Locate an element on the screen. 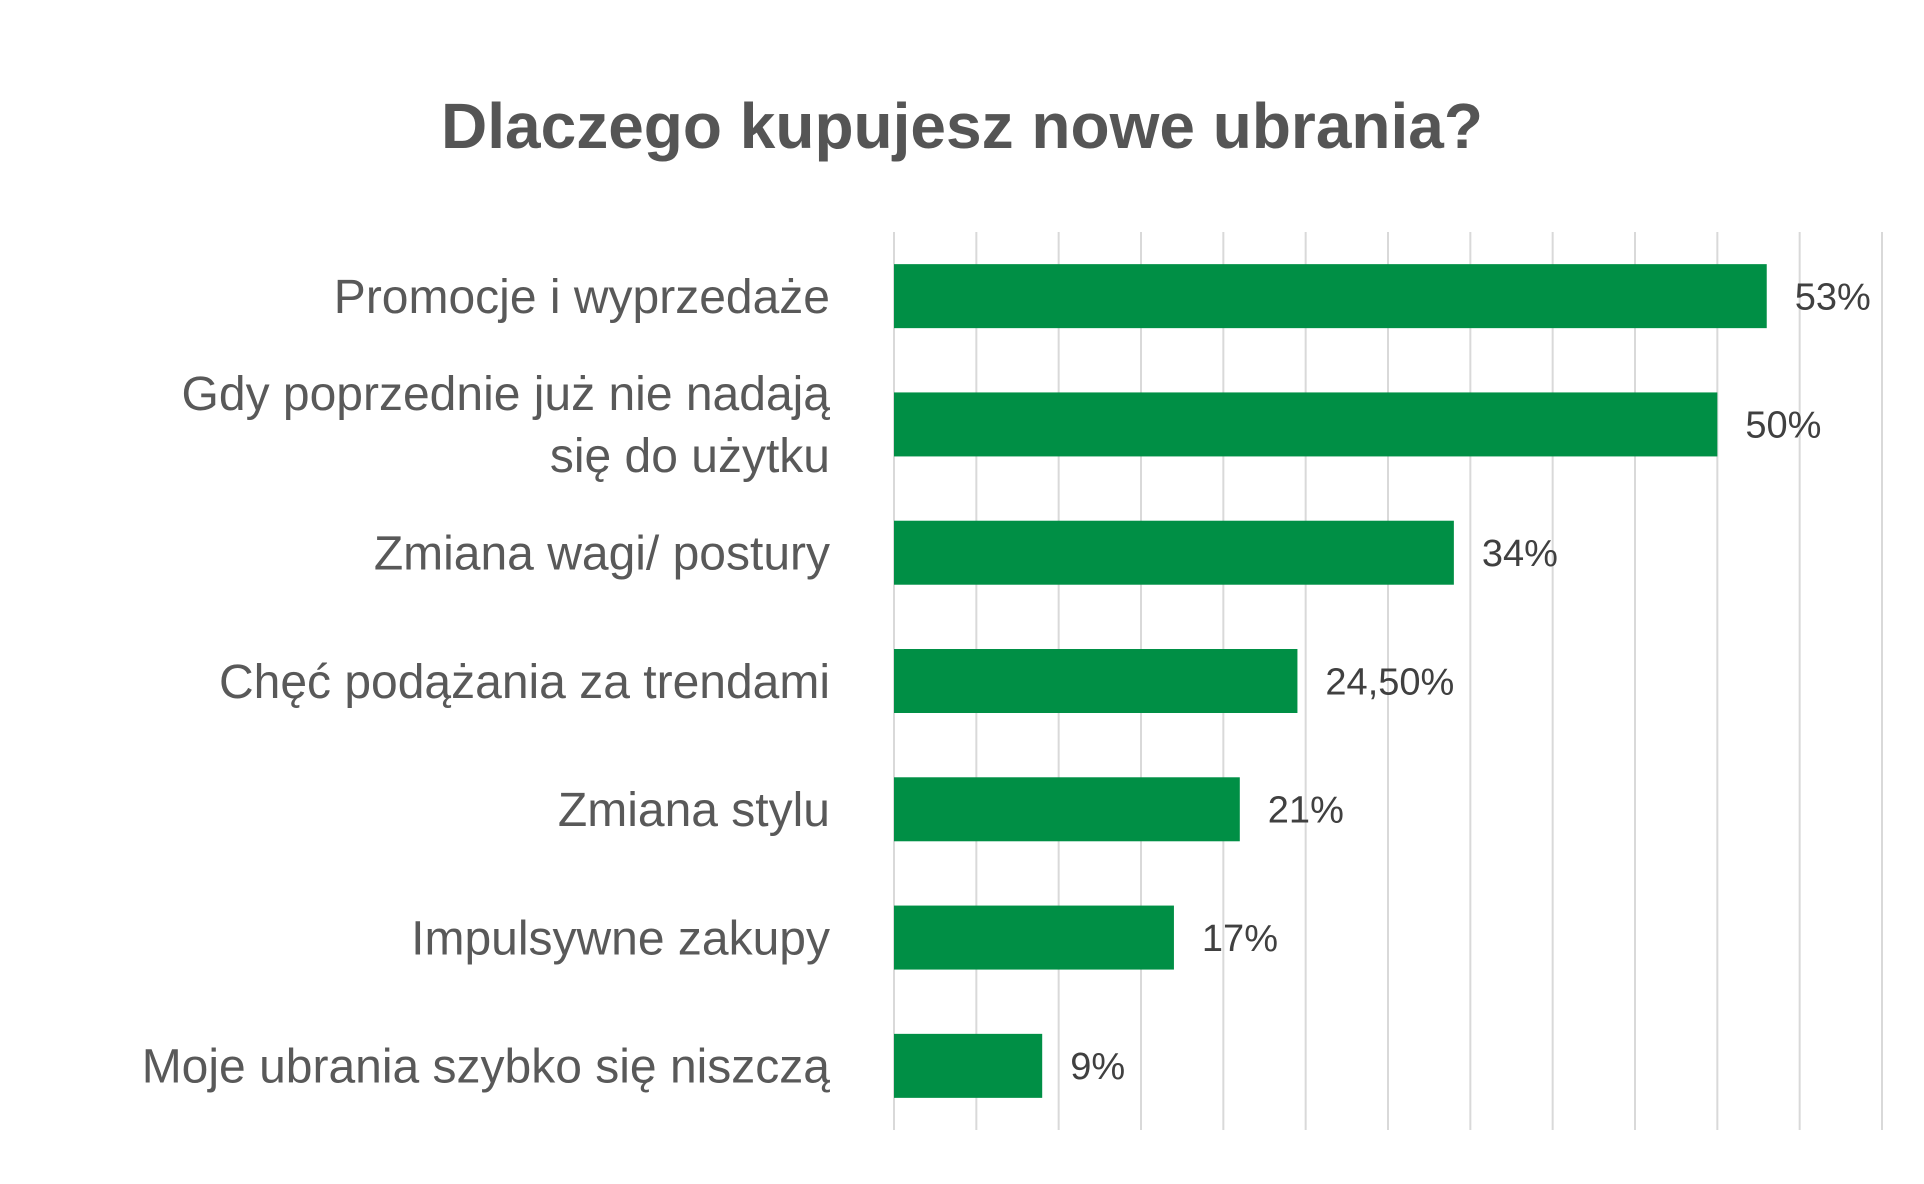 The width and height of the screenshot is (1924, 1184). data-label: 50% is located at coordinates (1783, 426).